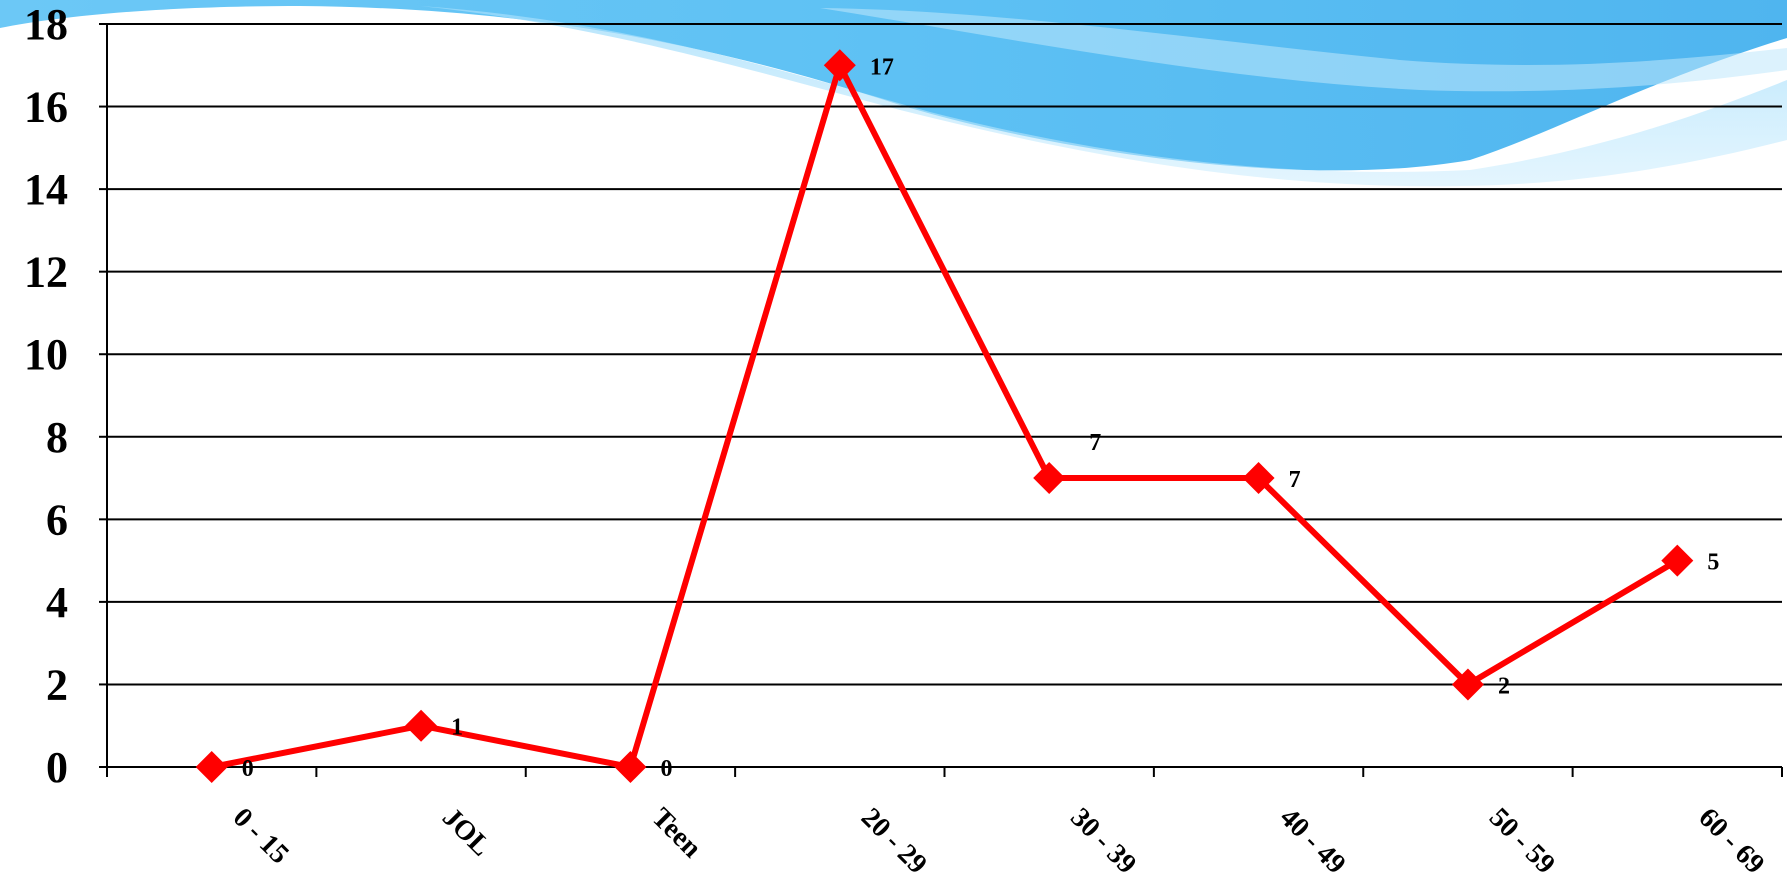 The image size is (1787, 895). I want to click on y-axis-tick-labels: 0 2 4 6 8 10 12 14 16 18, so click(46, 396).